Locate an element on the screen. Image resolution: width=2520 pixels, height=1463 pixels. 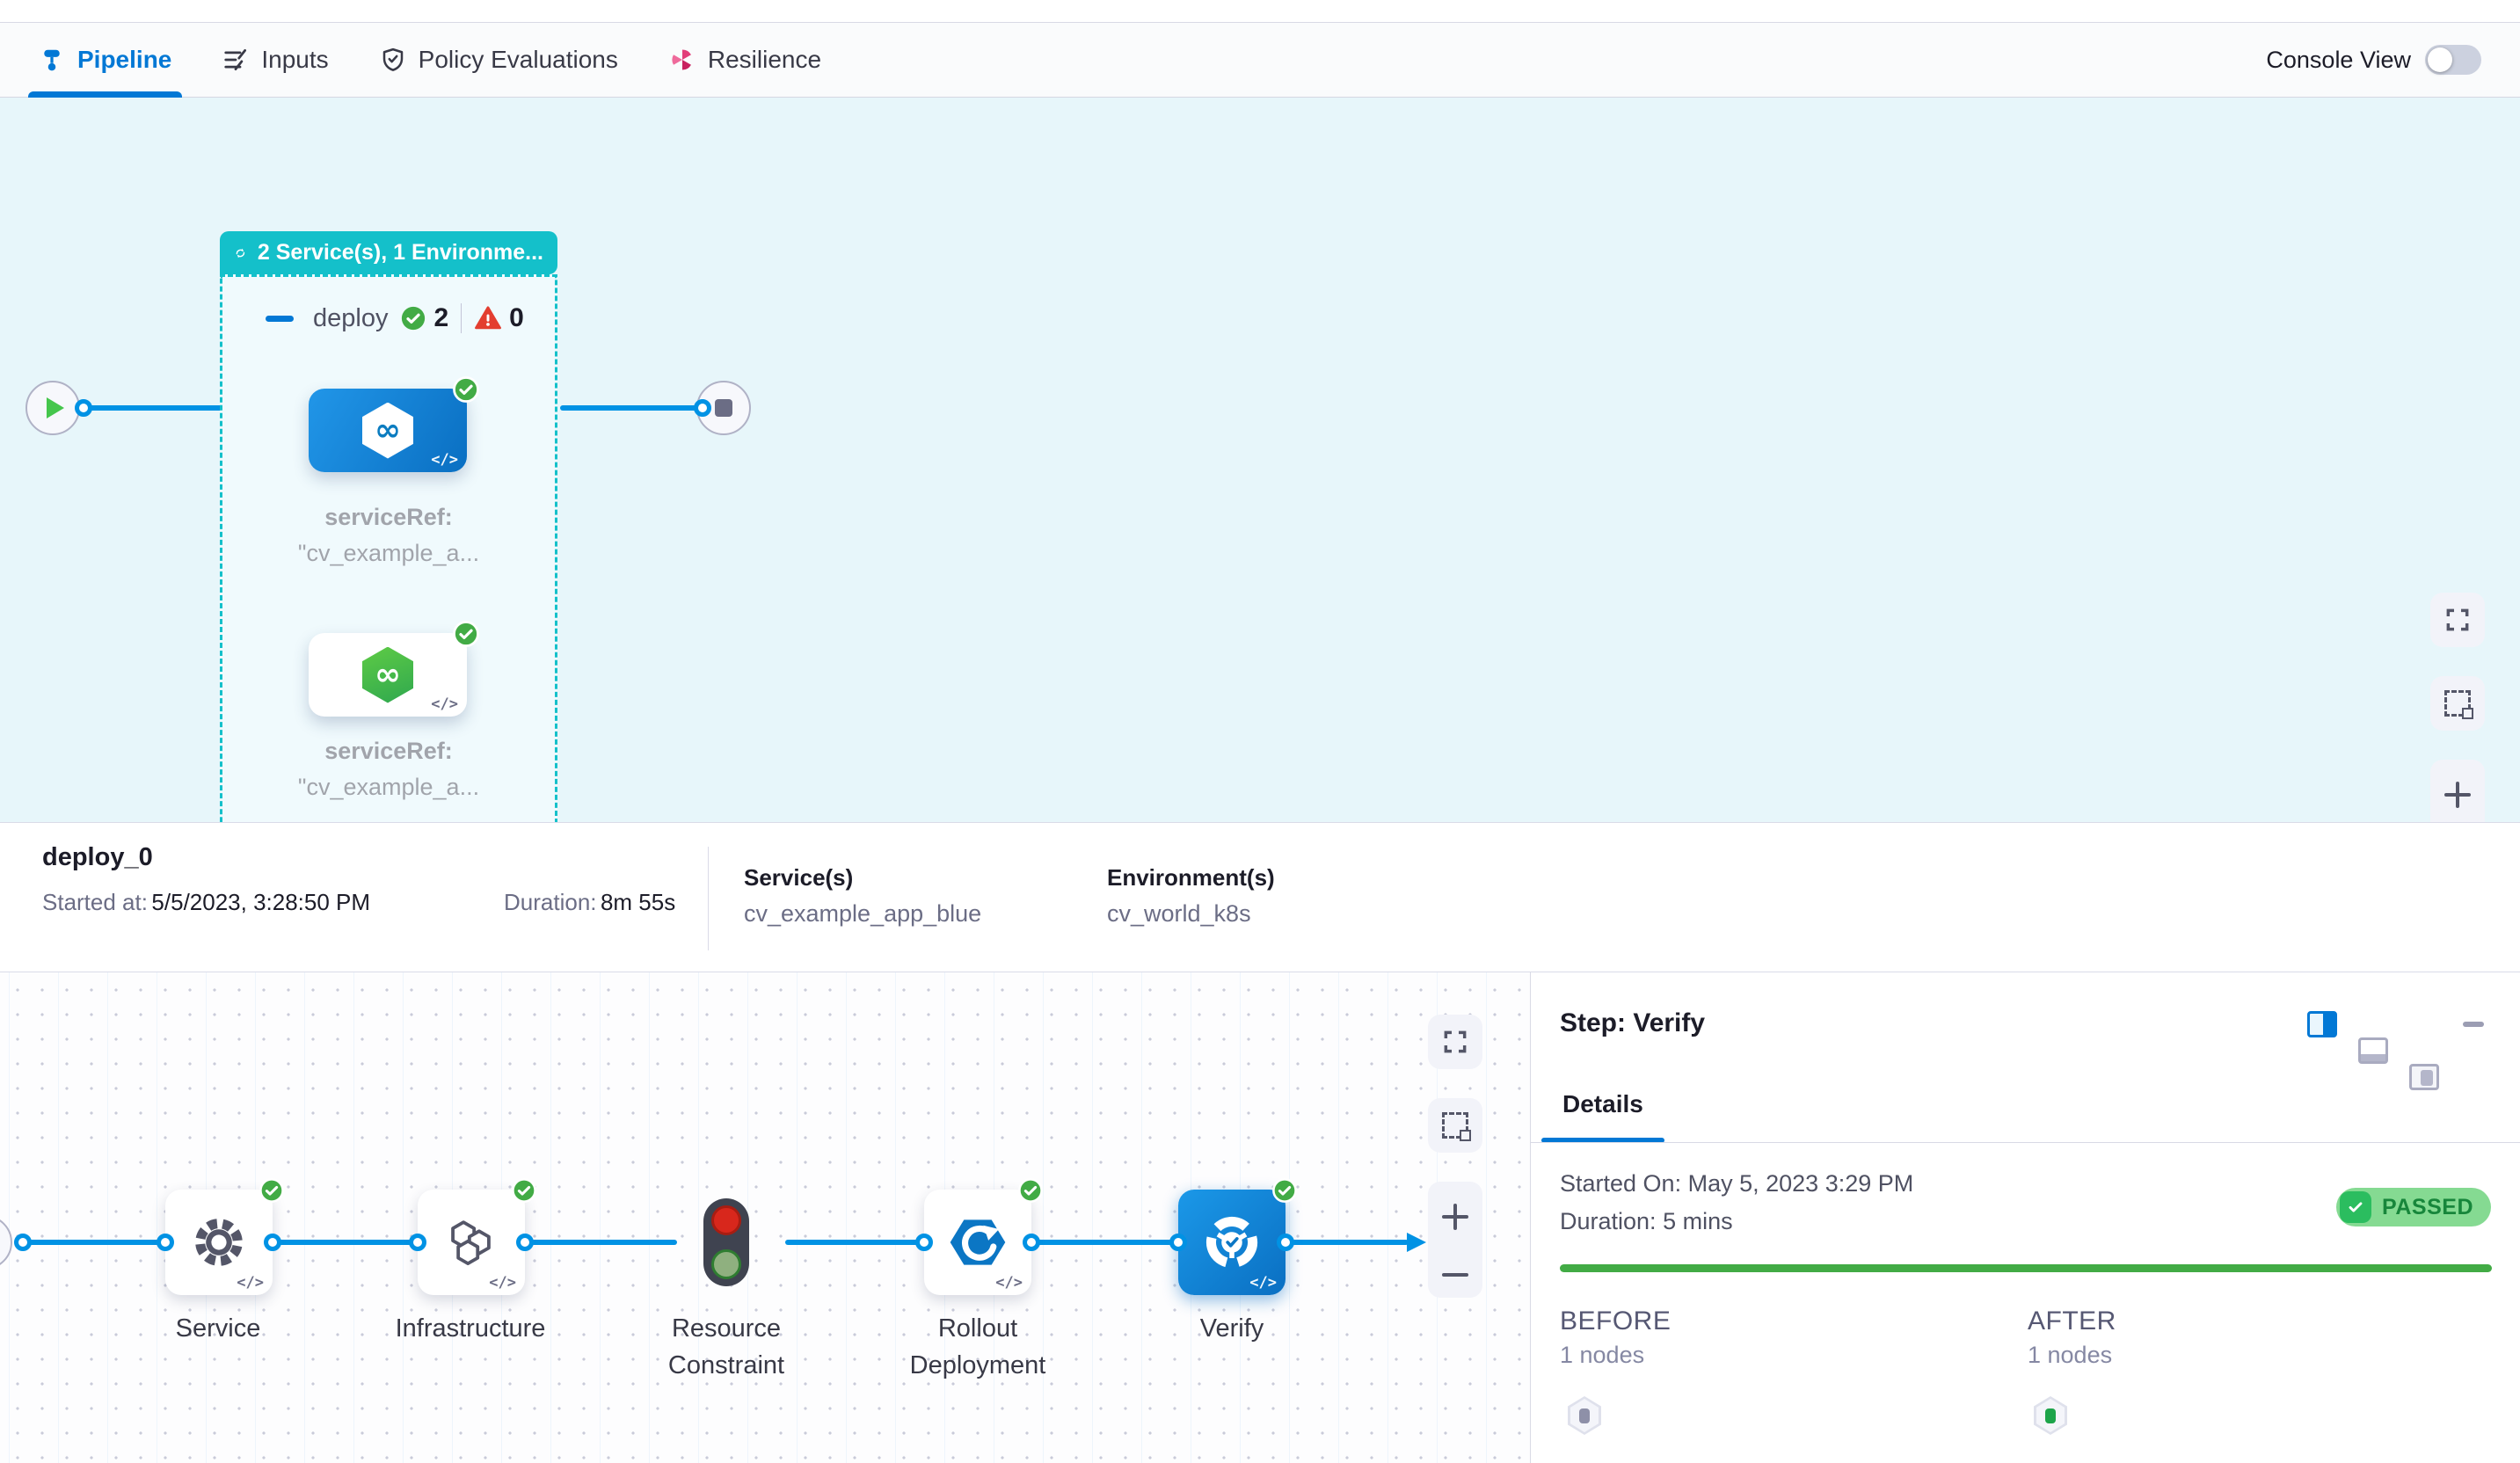
step-duration-row: Duration: 5 mins is located at coordinates (1646, 1221).